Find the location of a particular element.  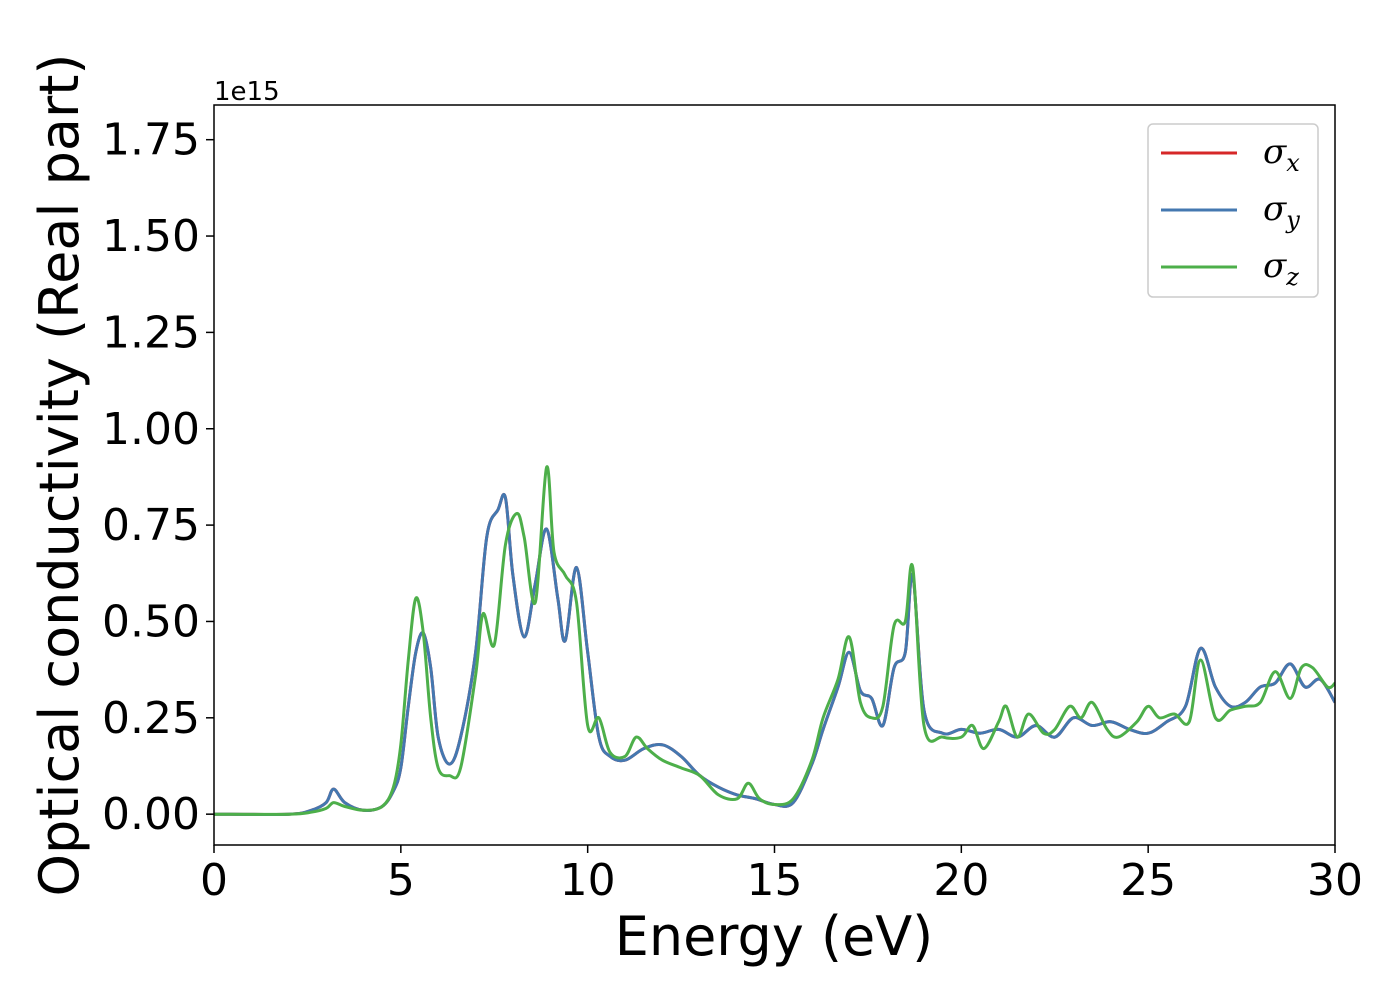

x-tick-label: 25 is located at coordinates (1148, 880).